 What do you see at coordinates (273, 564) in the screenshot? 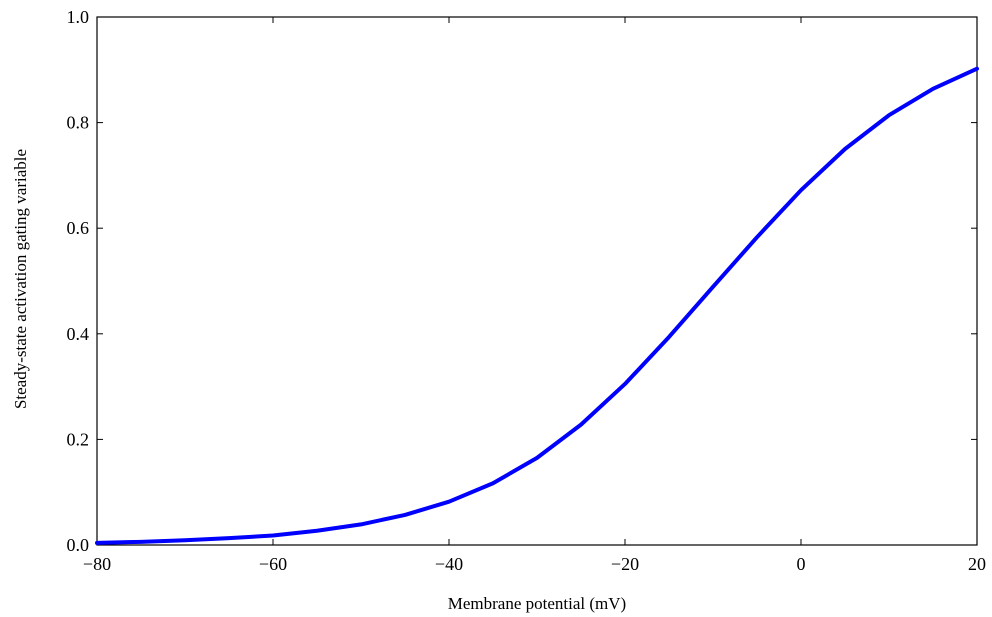
I see `x-tick-label: −60` at bounding box center [273, 564].